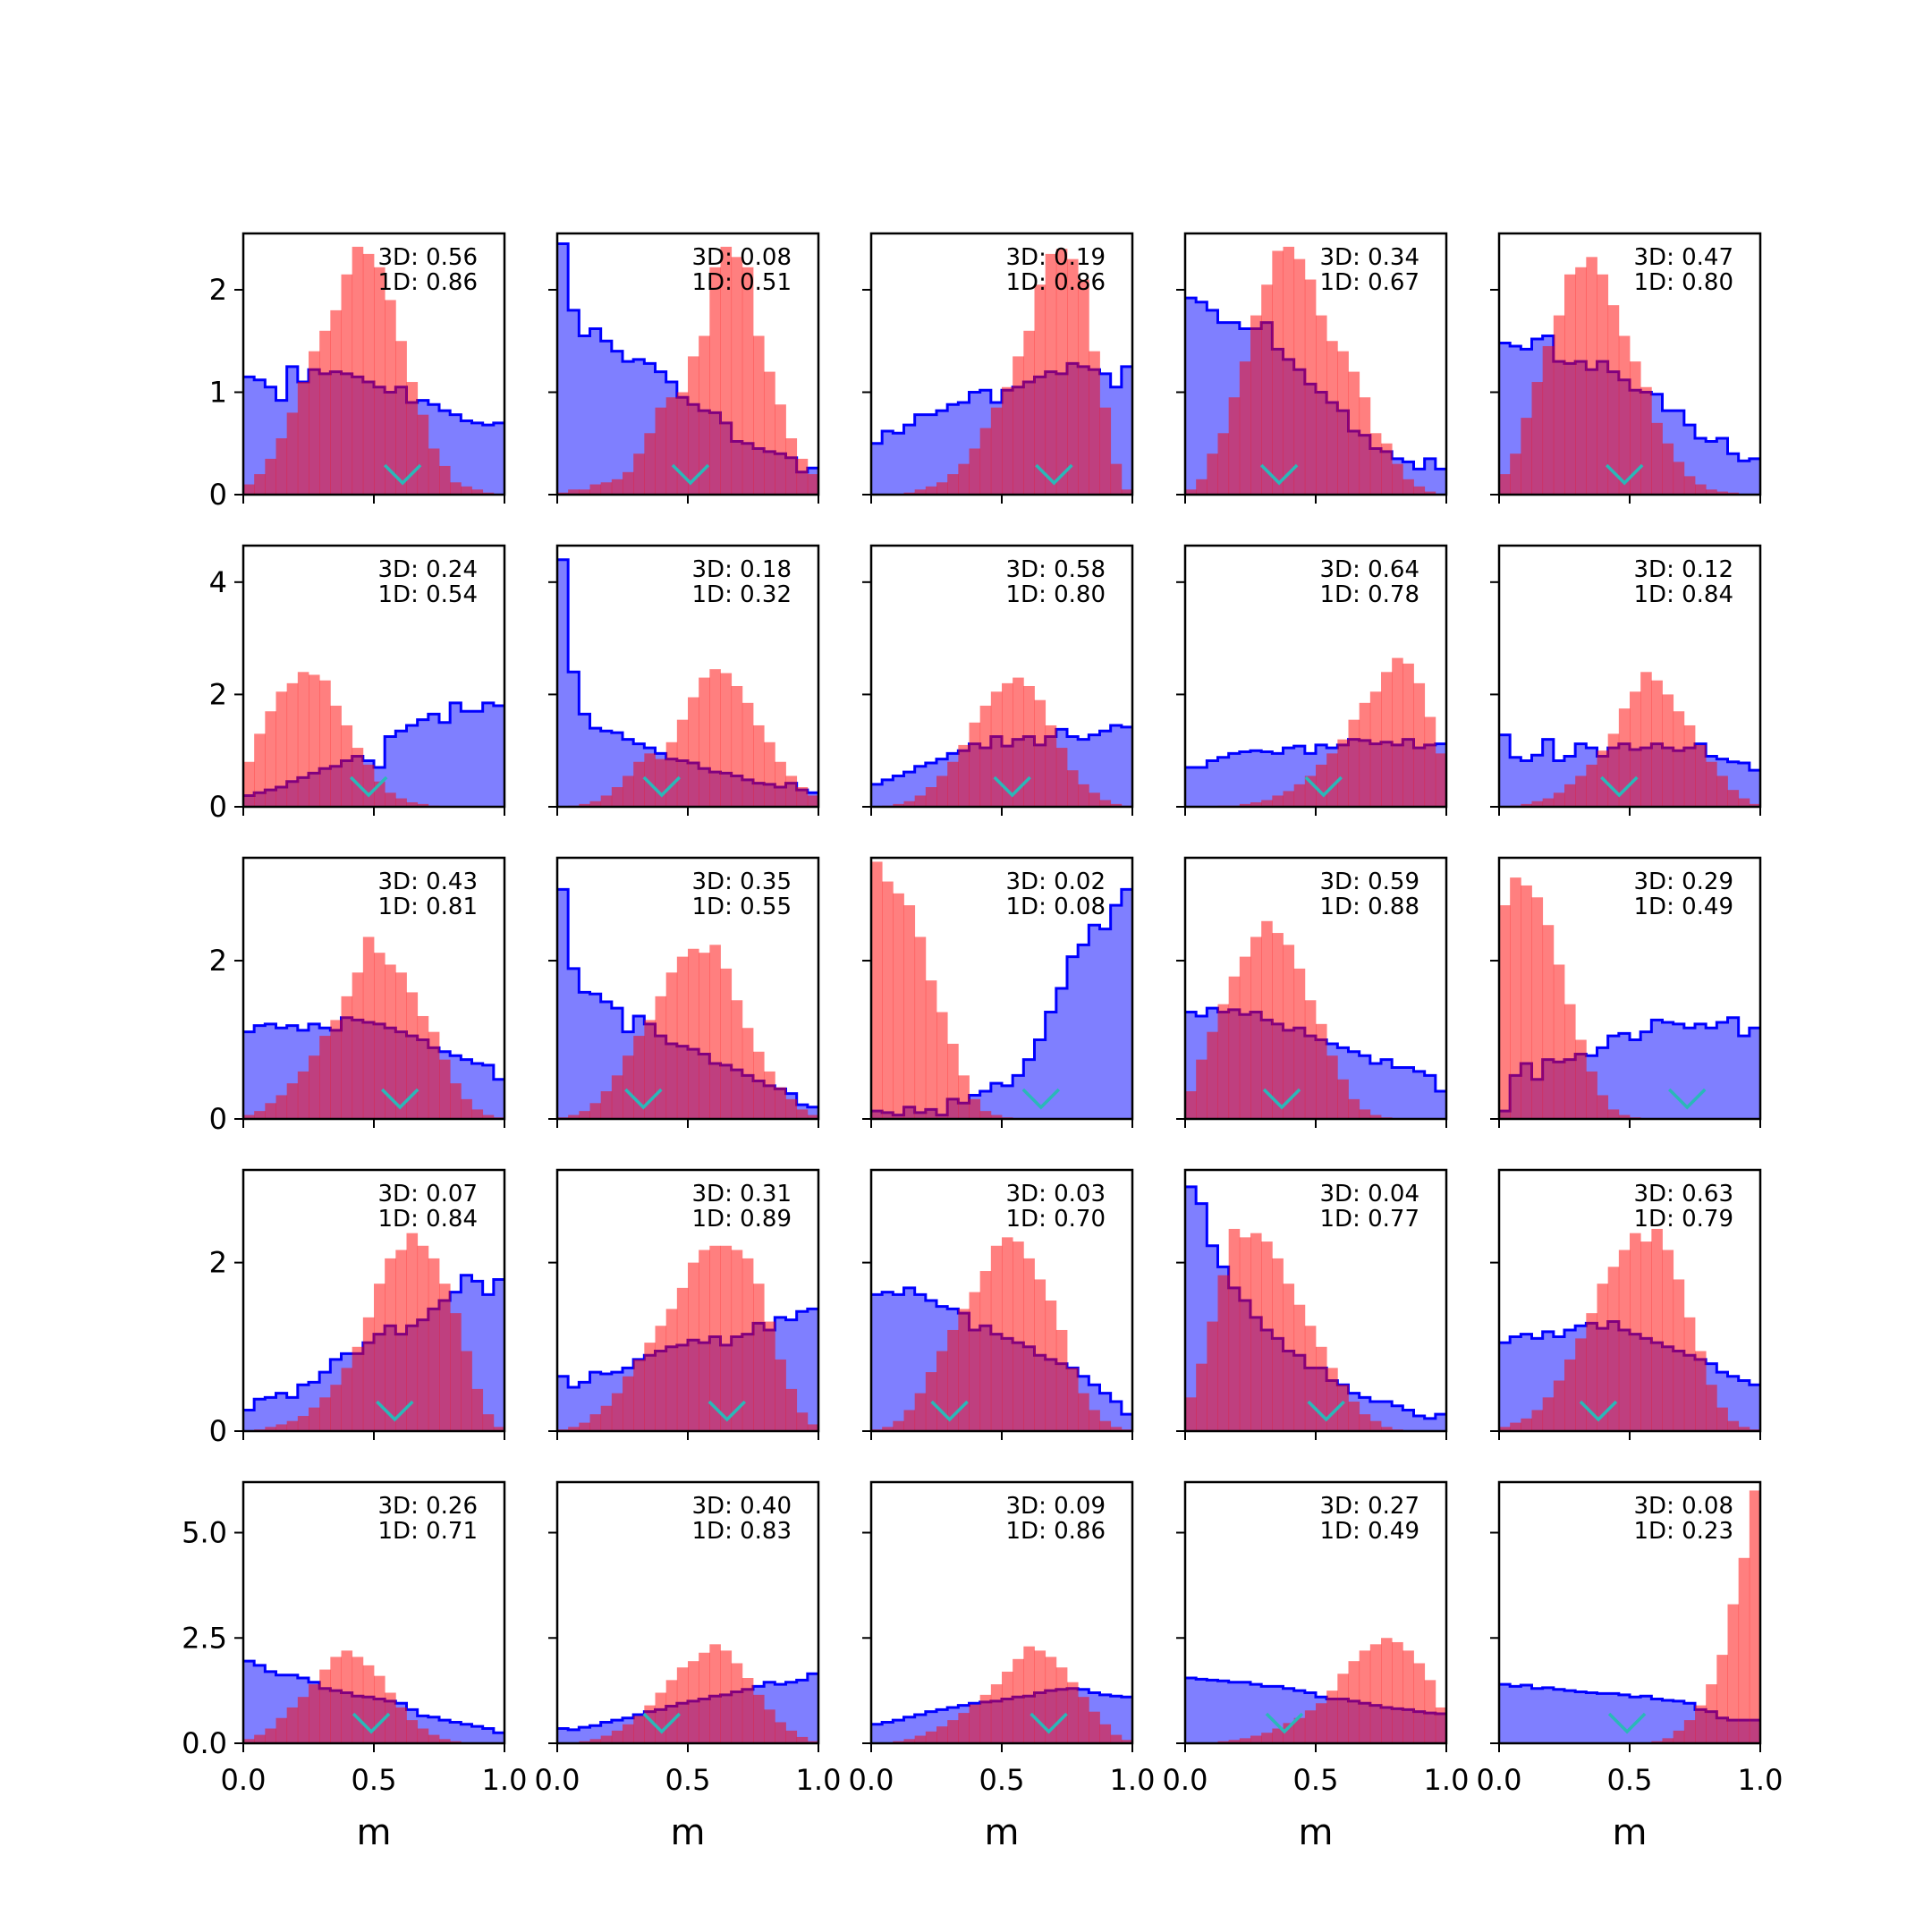 Image resolution: width=1932 pixels, height=1932 pixels. Describe the element at coordinates (428, 882) in the screenshot. I see `annotation-3d: 3D: 0.43` at that location.